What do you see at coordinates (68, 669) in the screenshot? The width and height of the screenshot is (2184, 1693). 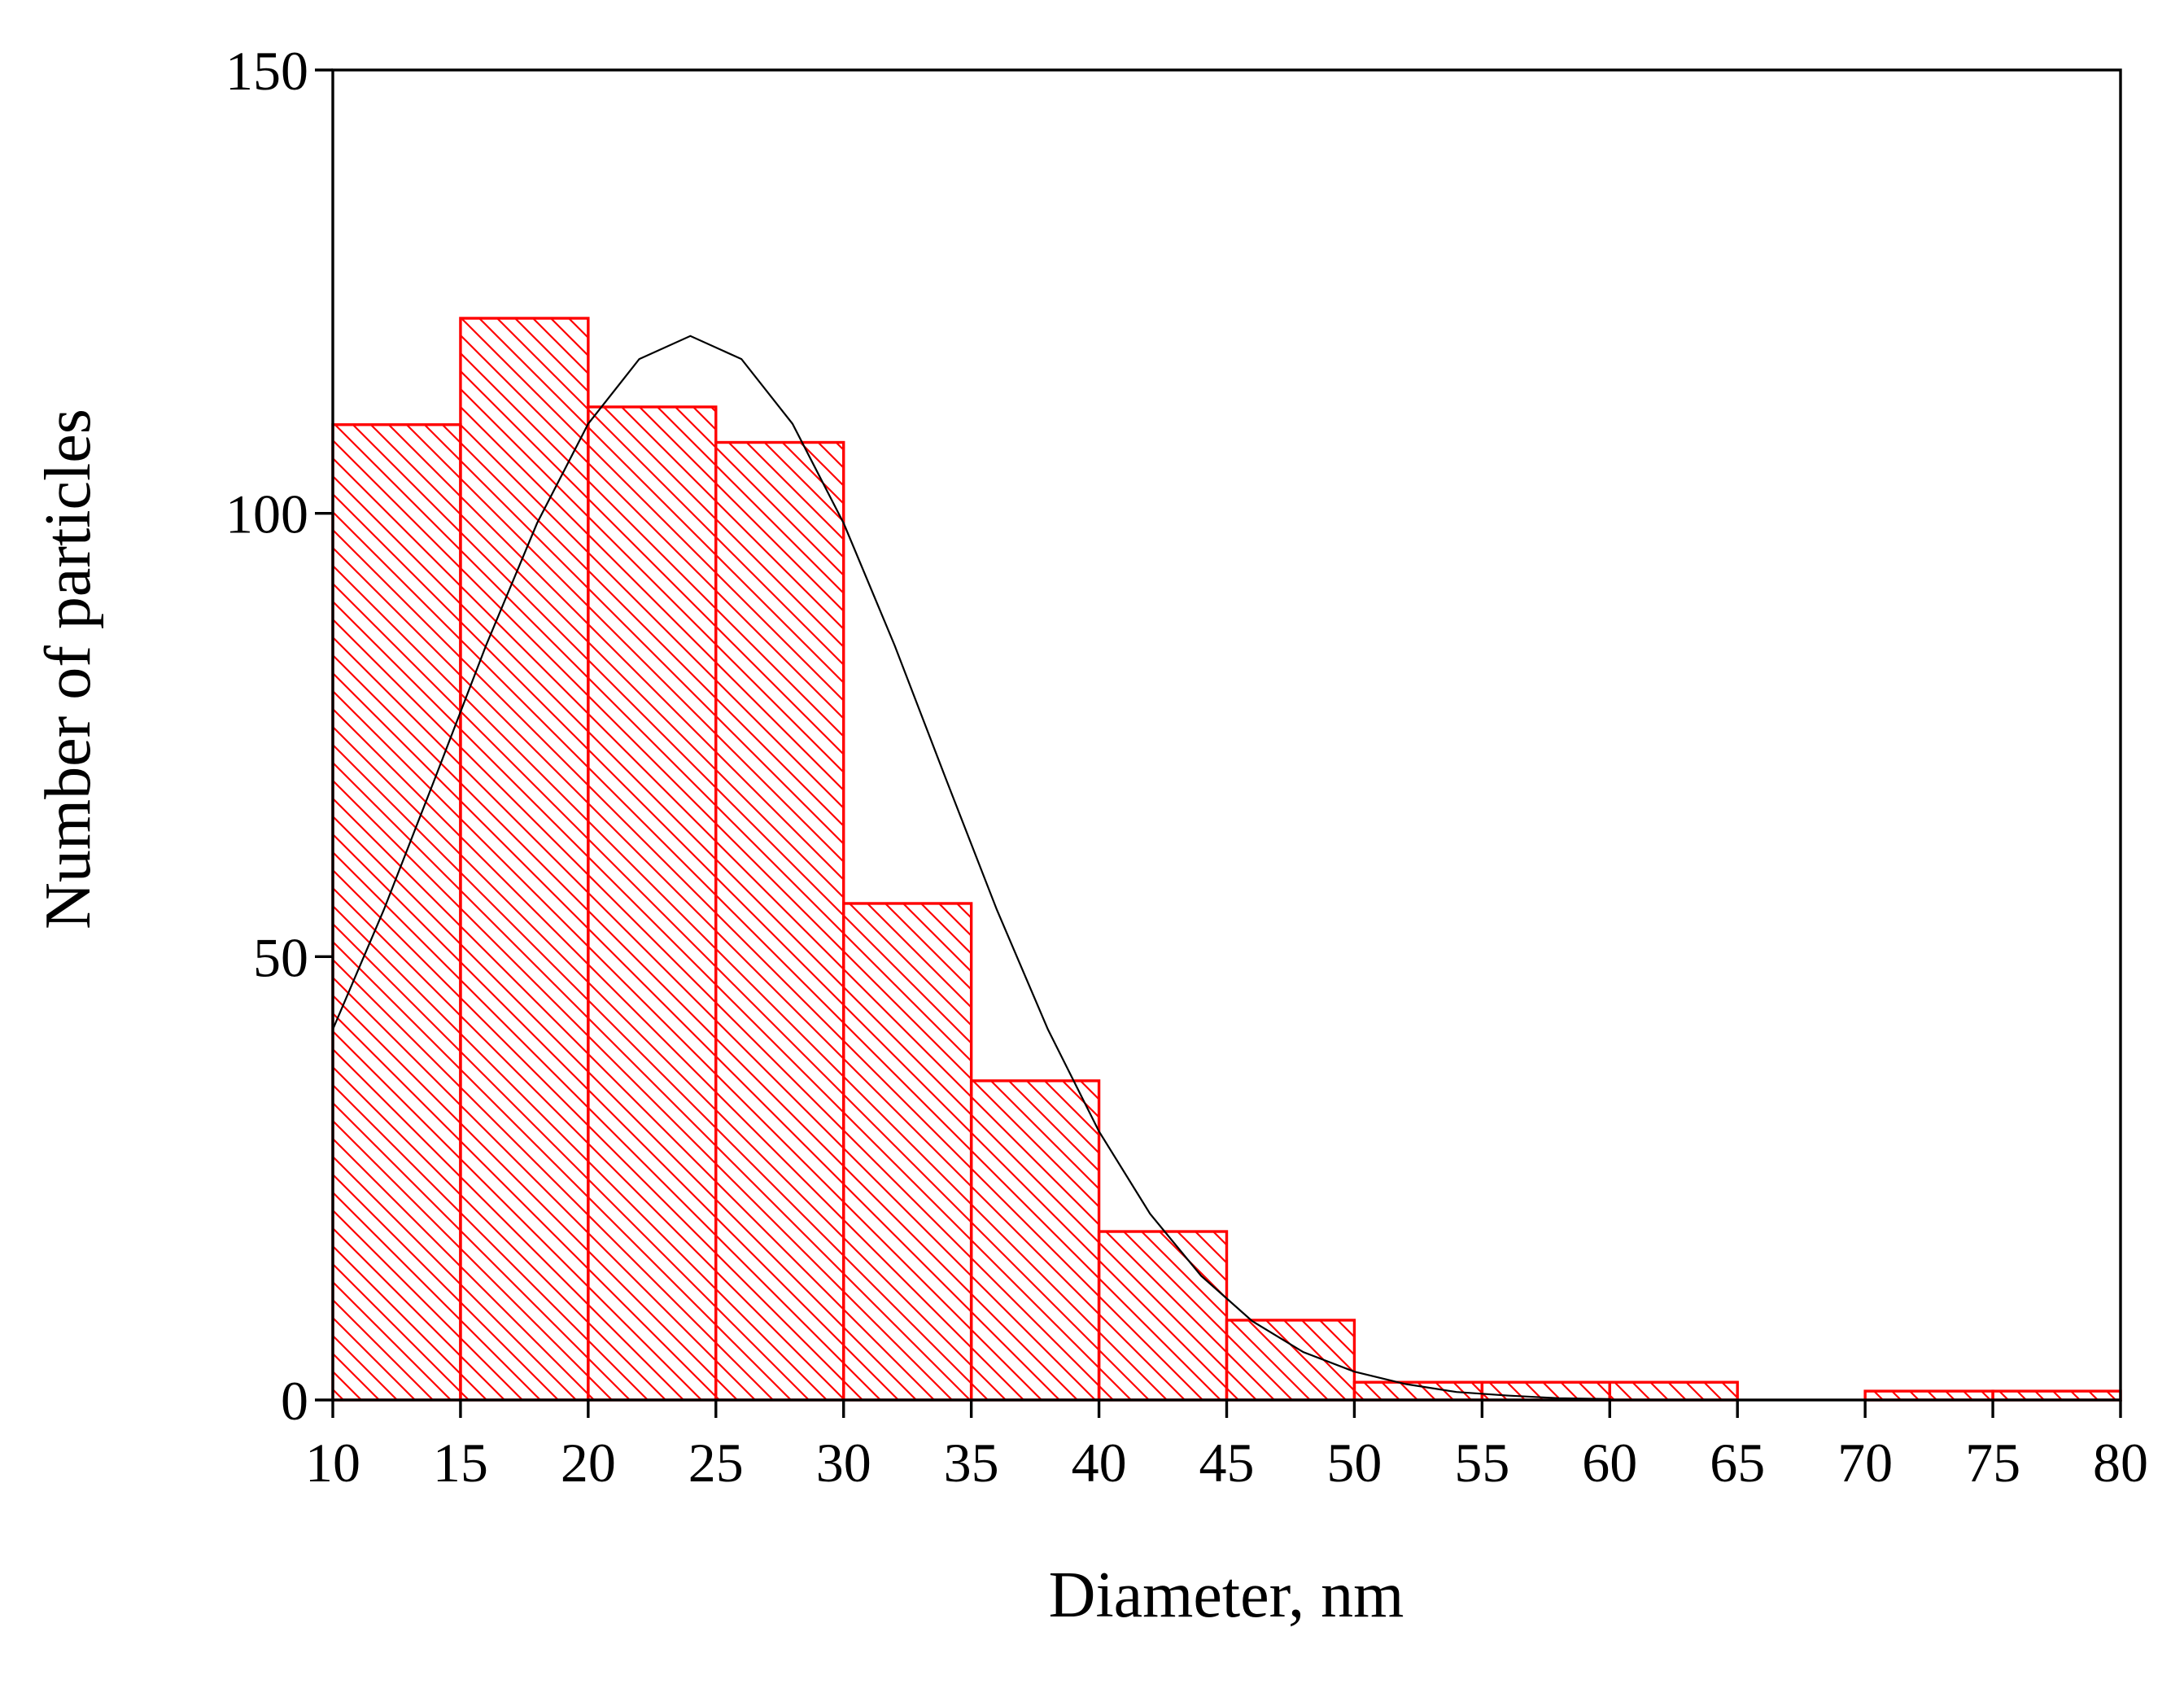 I see `y-axis-title: Number of particles` at bounding box center [68, 669].